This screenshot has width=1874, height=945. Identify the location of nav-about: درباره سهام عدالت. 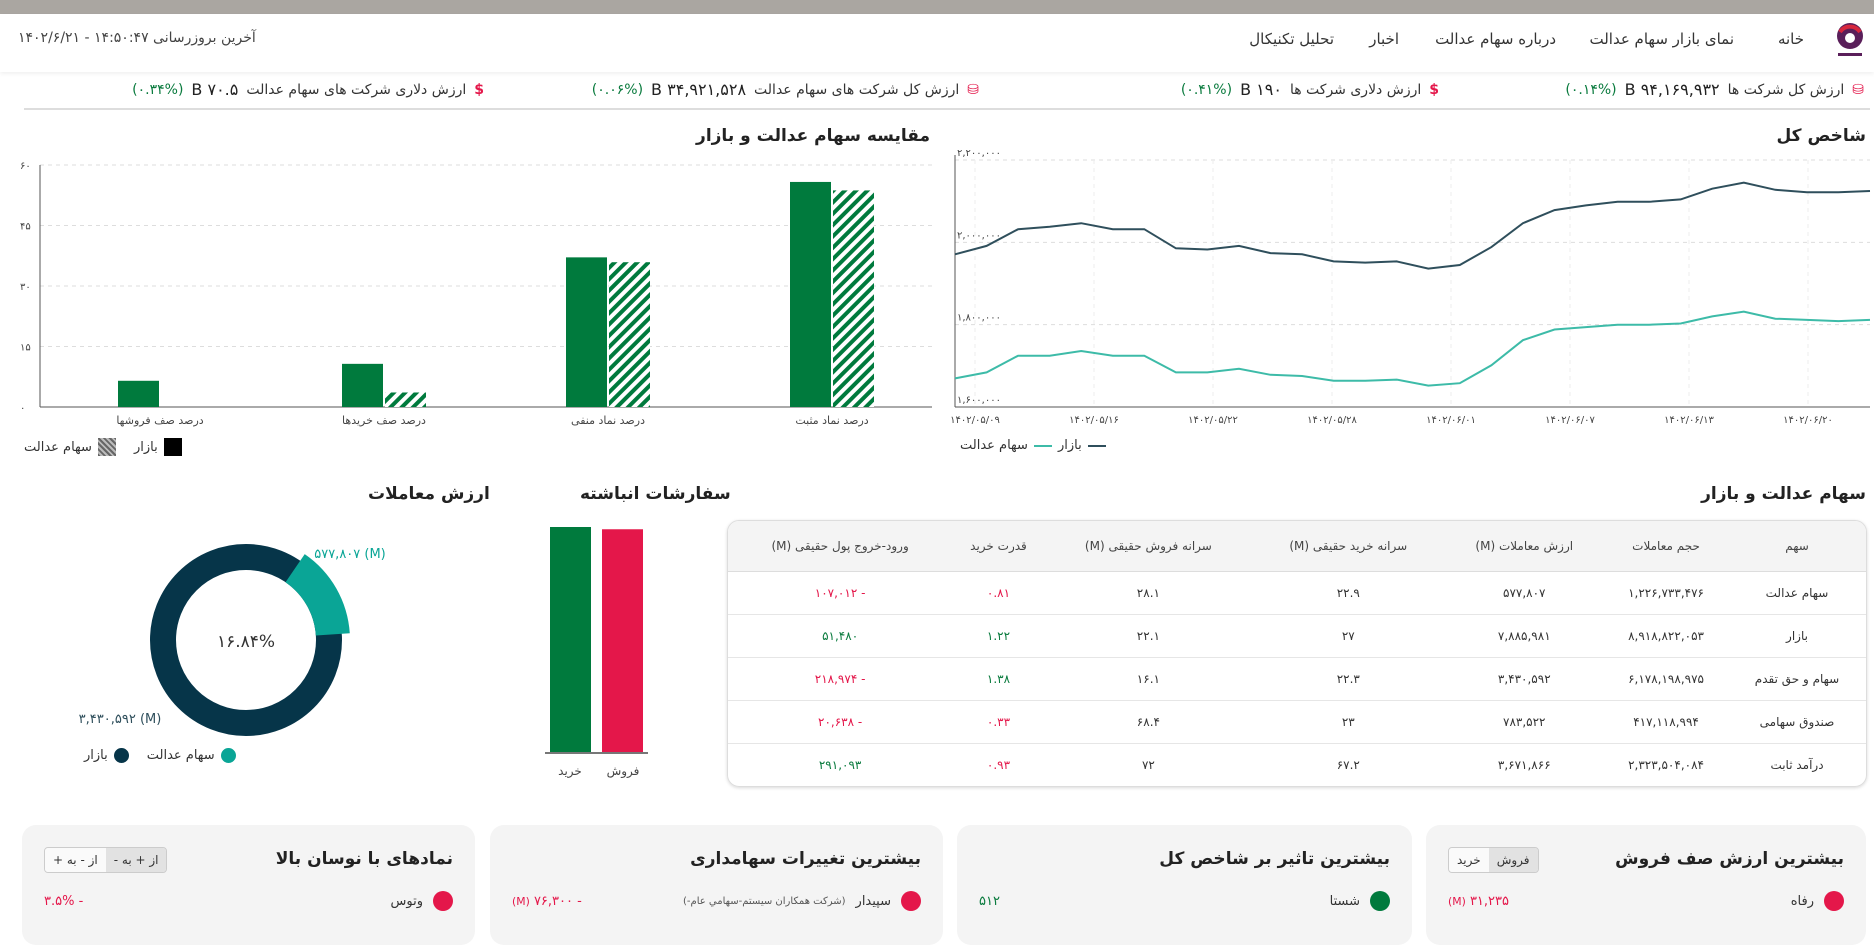
(1495, 39).